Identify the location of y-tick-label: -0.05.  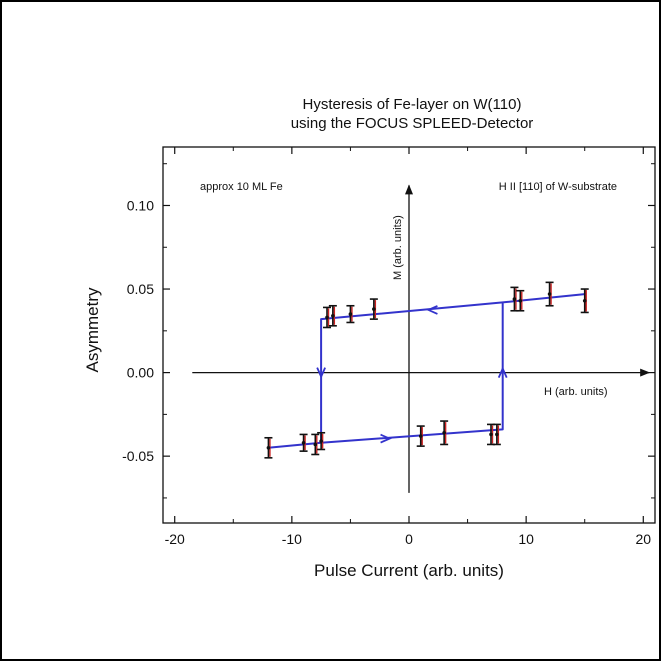
(138, 456).